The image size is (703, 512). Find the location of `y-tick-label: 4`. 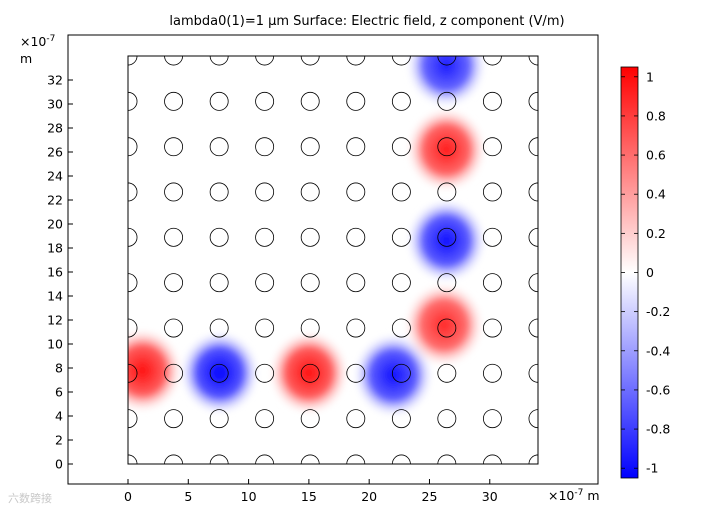

y-tick-label: 4 is located at coordinates (59, 416).